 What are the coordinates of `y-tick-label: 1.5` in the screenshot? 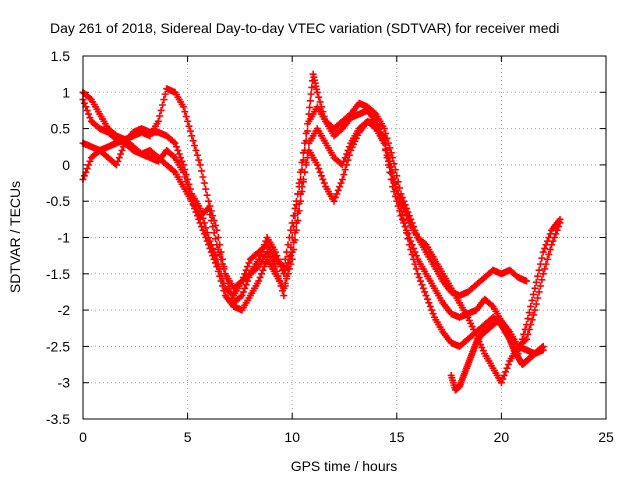 It's located at (61, 56).